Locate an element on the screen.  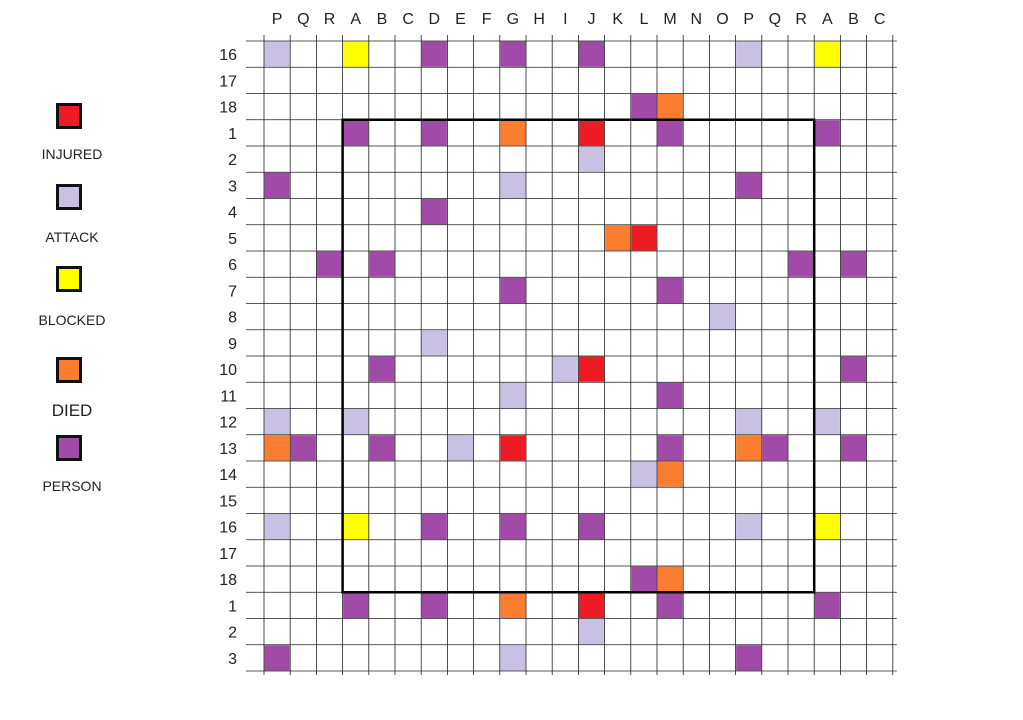
row-label: 7 is located at coordinates (232, 291).